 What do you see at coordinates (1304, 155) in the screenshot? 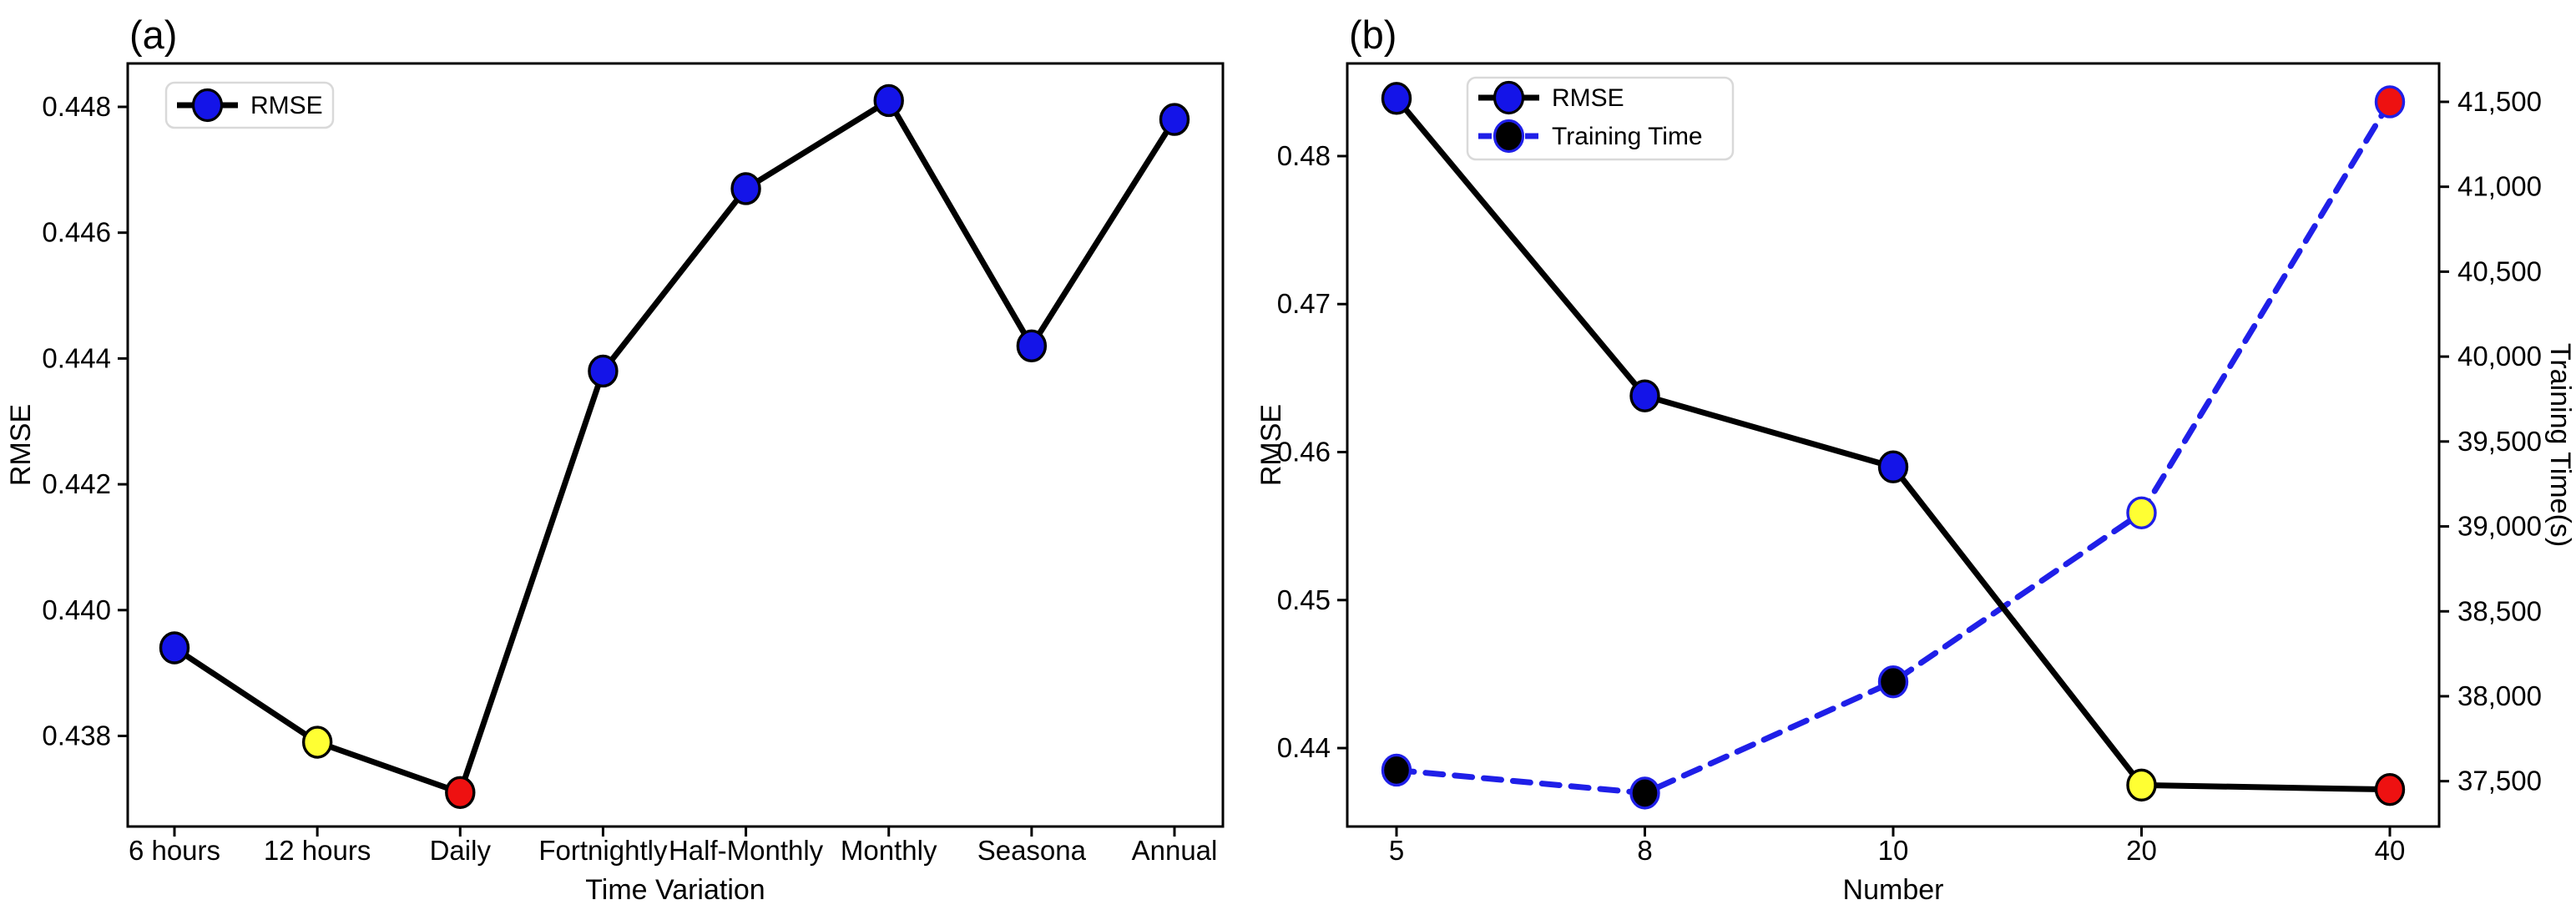
I see `y-axis-tick-label: 0.48` at bounding box center [1304, 155].